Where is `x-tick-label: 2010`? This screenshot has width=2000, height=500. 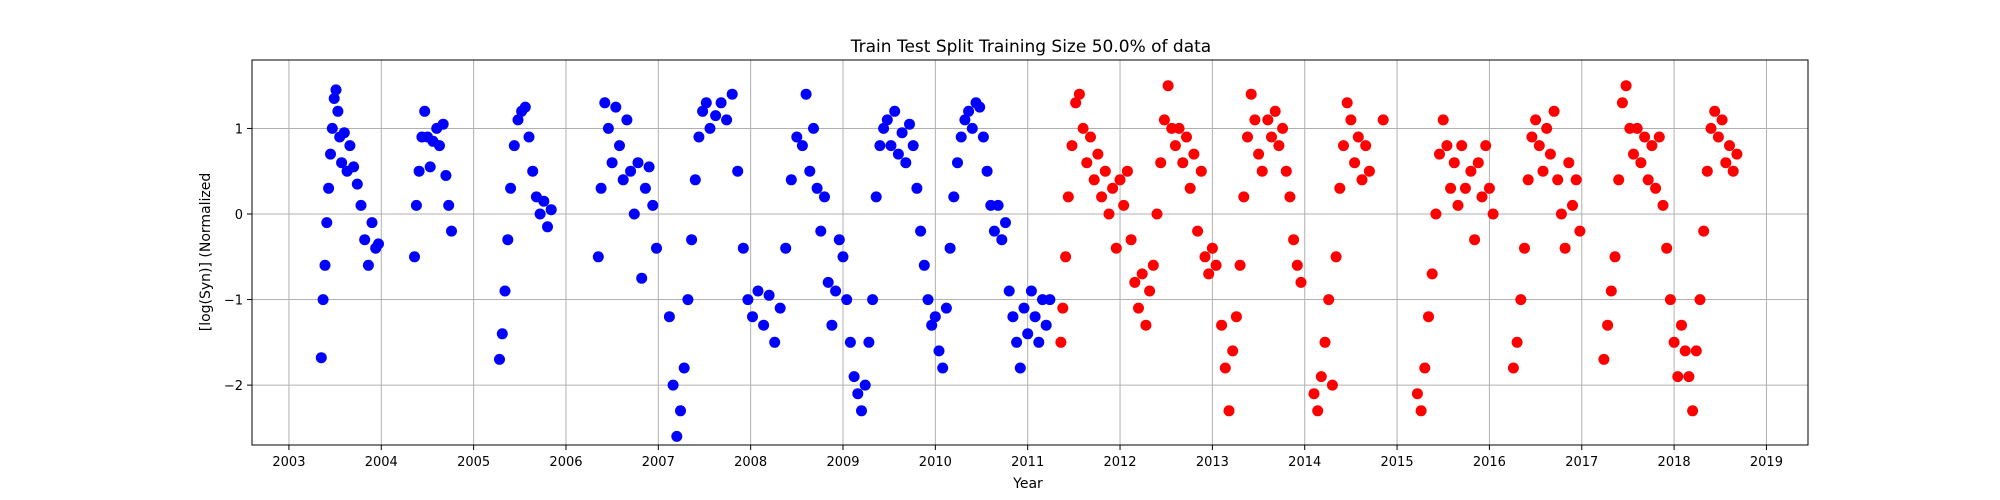 x-tick-label: 2010 is located at coordinates (935, 462).